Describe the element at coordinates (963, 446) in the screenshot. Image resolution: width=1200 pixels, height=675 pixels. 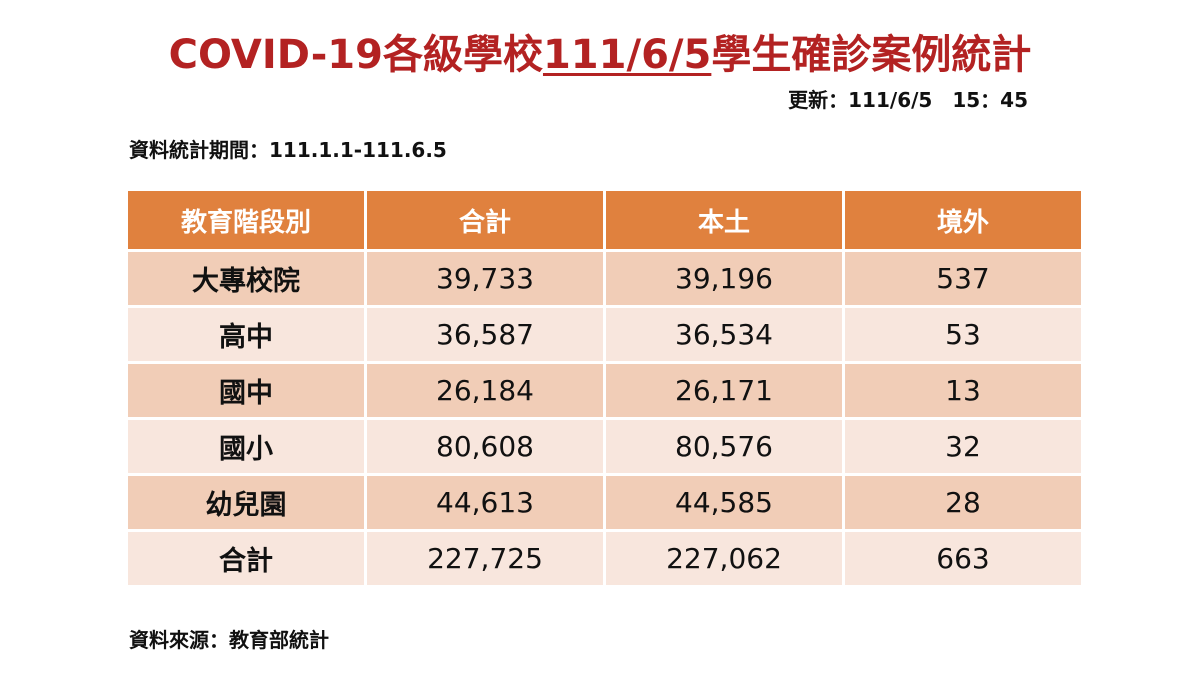
I see `cell-imported: 32` at that location.